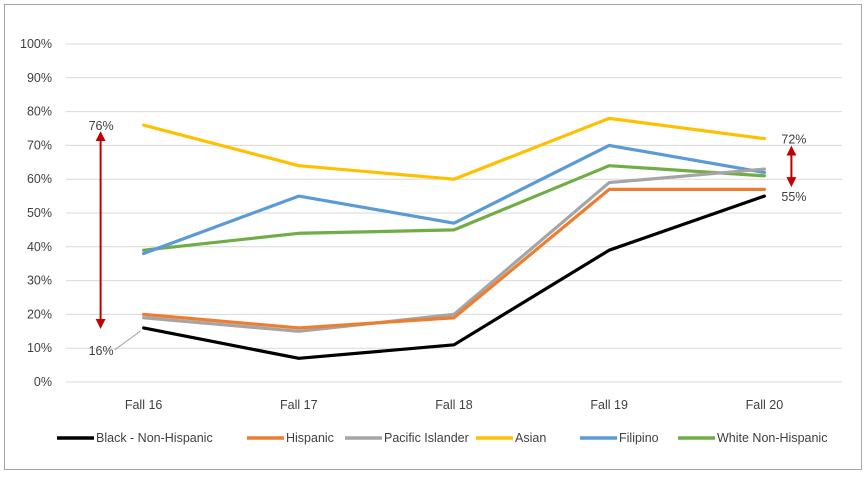 This screenshot has width=868, height=478. What do you see at coordinates (39, 145) in the screenshot?
I see `y-tick-label: 70%` at bounding box center [39, 145].